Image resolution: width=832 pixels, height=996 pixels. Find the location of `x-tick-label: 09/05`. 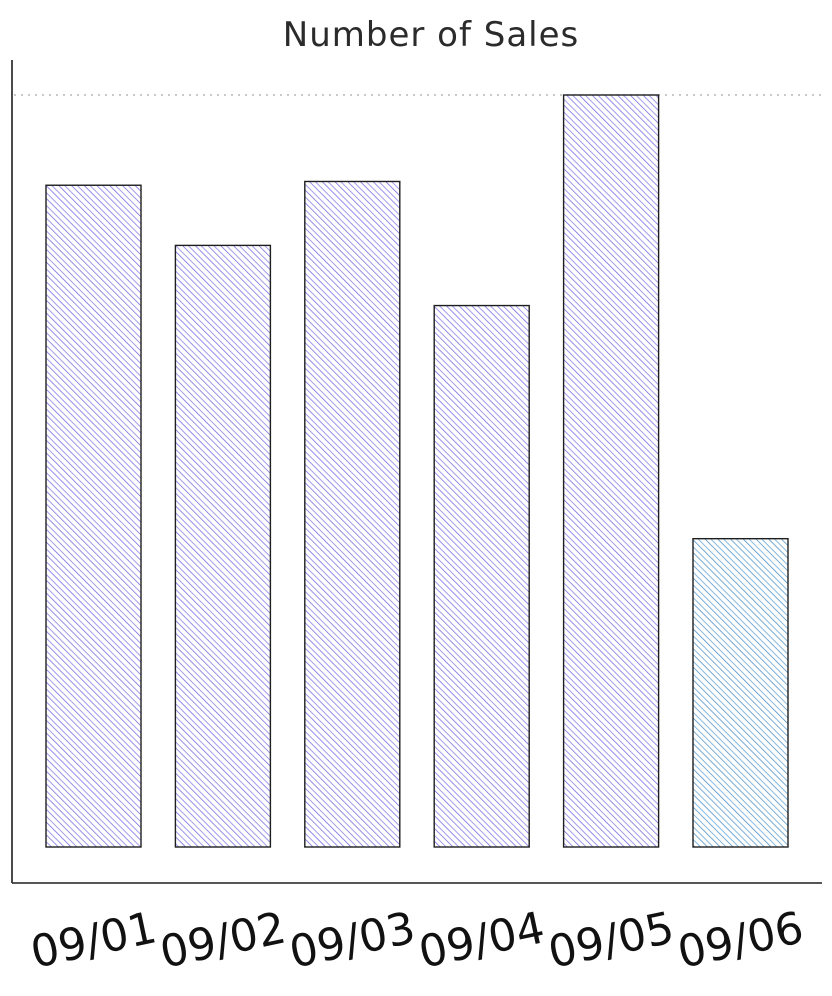

x-tick-label: 09/05 is located at coordinates (611, 940).